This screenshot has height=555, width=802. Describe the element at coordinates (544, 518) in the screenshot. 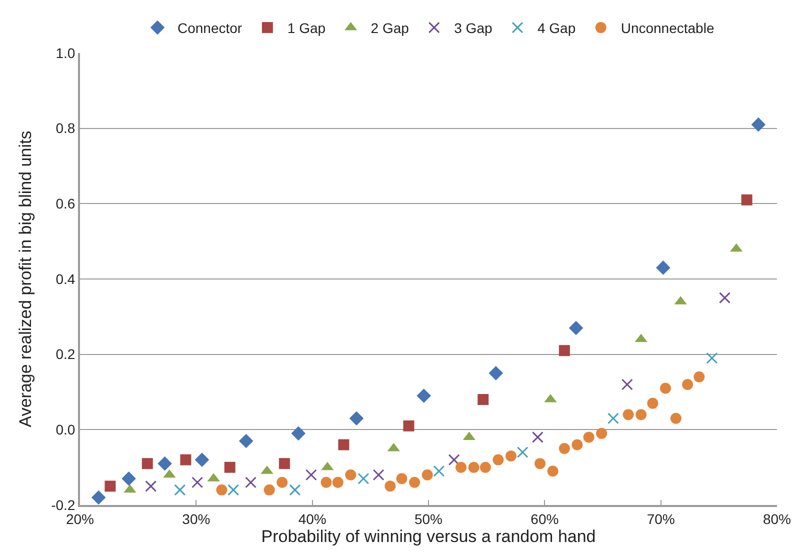

I see `x-tick-label: 60%` at that location.